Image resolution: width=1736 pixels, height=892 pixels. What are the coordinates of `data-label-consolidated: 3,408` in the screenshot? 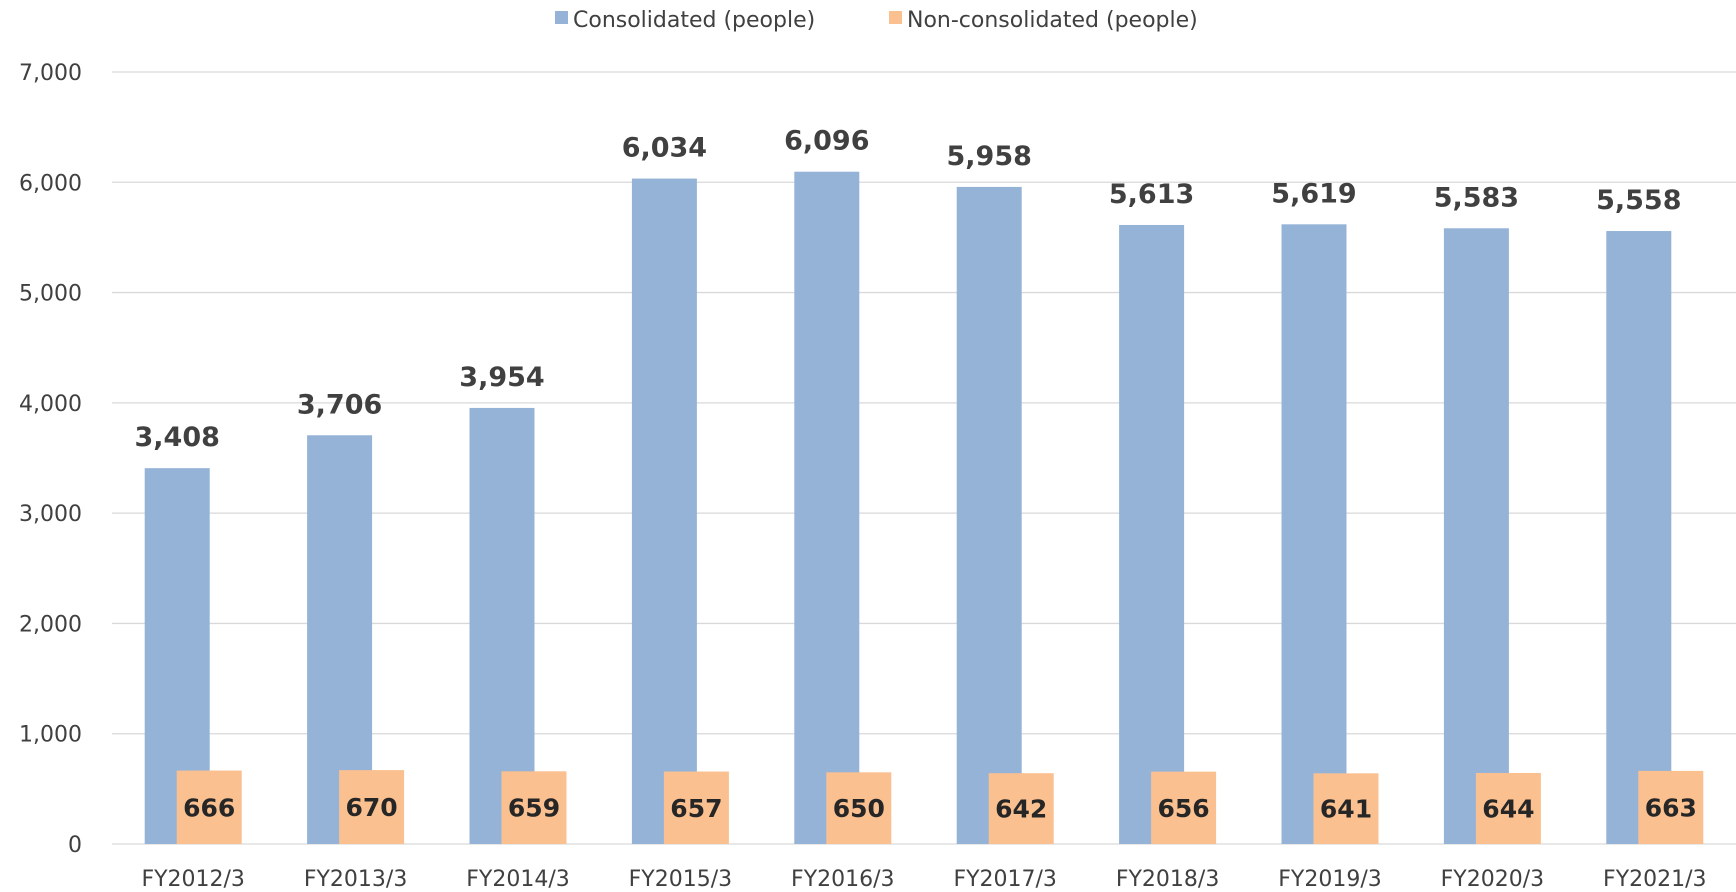 It's located at (176, 437).